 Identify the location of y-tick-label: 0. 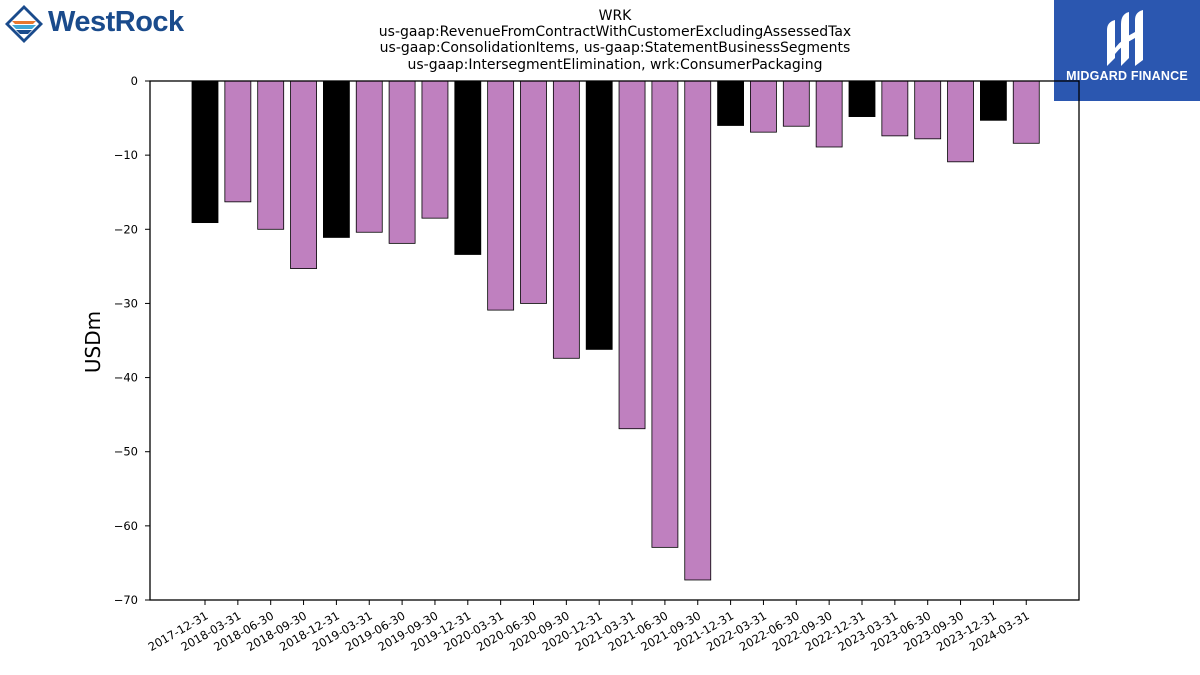
(134, 81).